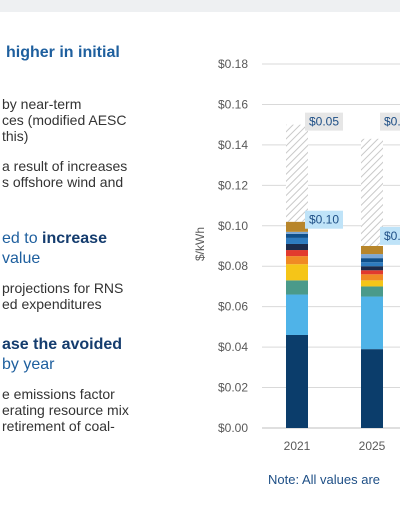  Describe the element at coordinates (335, 446) in the screenshot. I see `x-tick-labels: 2021 2025` at that location.